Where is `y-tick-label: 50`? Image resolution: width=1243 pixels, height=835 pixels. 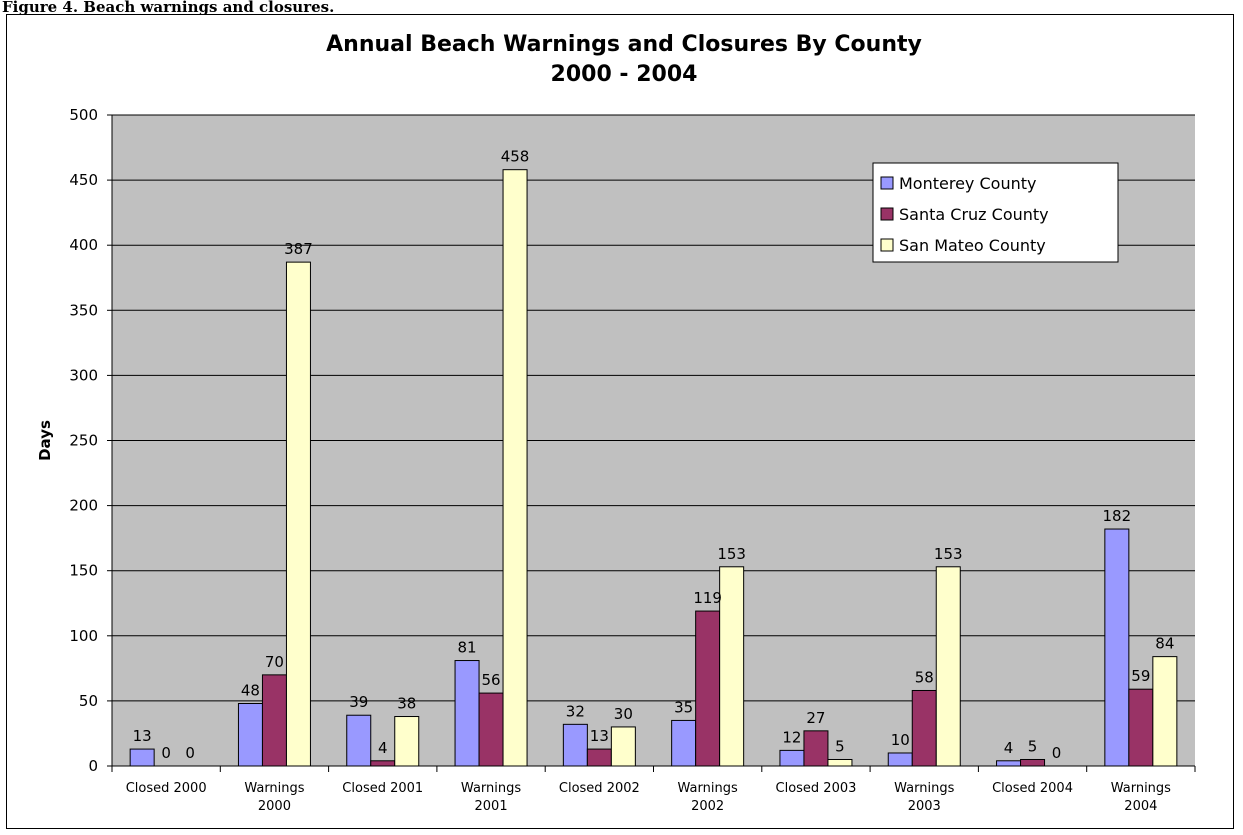
y-tick-label: 50 is located at coordinates (88, 701).